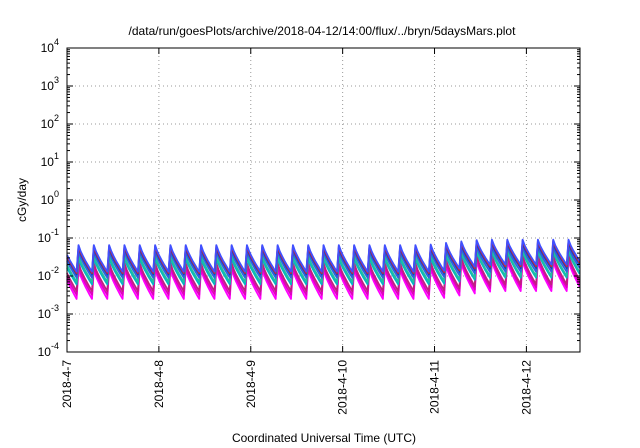 Image resolution: width=640 pixels, height=448 pixels. What do you see at coordinates (56, 80) in the screenshot?
I see `y-tick-exponent: 3` at bounding box center [56, 80].